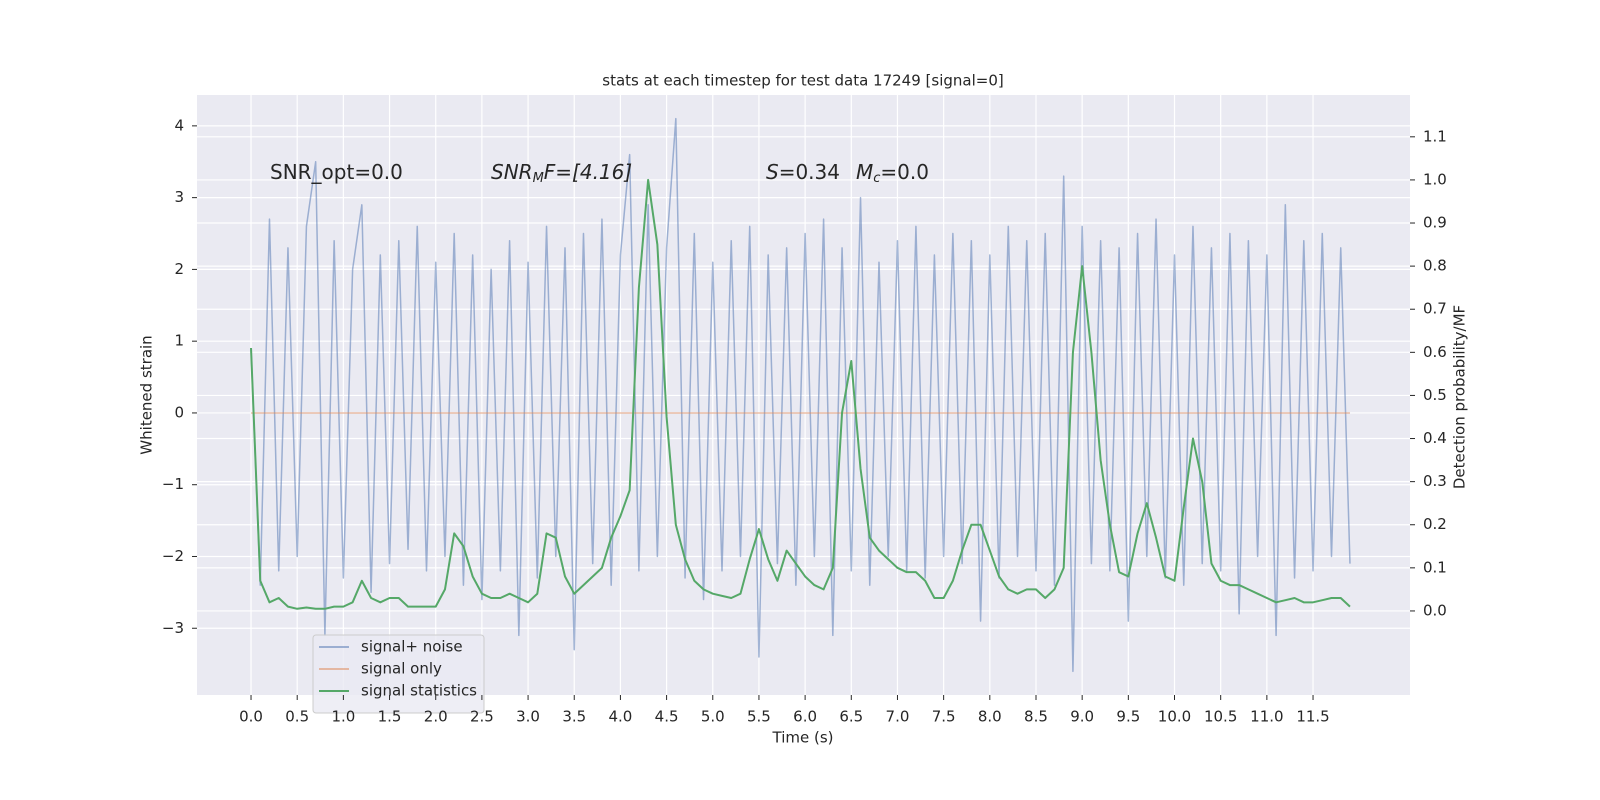 The image size is (1600, 800). I want to click on y2-tick-label: 0.4, so click(1435, 438).